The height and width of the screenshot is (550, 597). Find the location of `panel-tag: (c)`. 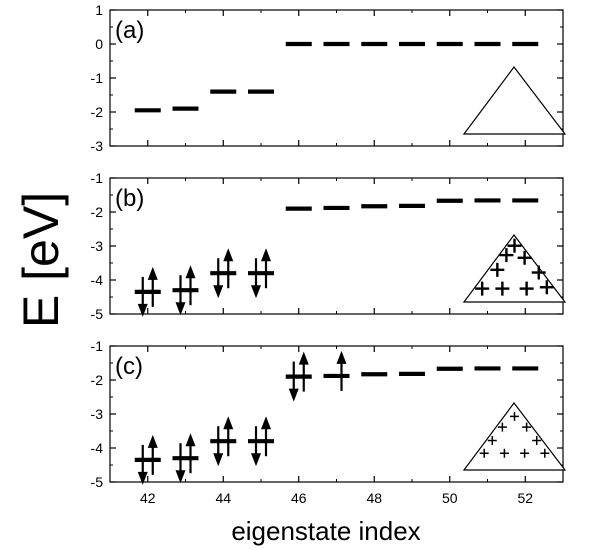

panel-tag: (c) is located at coordinates (129, 366).